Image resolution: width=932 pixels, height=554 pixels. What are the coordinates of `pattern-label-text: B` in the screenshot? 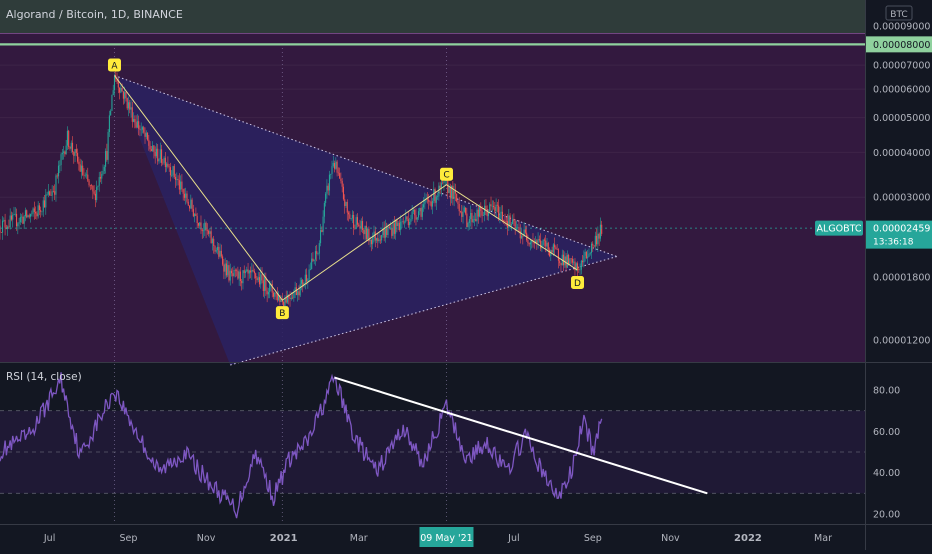 It's located at (282, 314).